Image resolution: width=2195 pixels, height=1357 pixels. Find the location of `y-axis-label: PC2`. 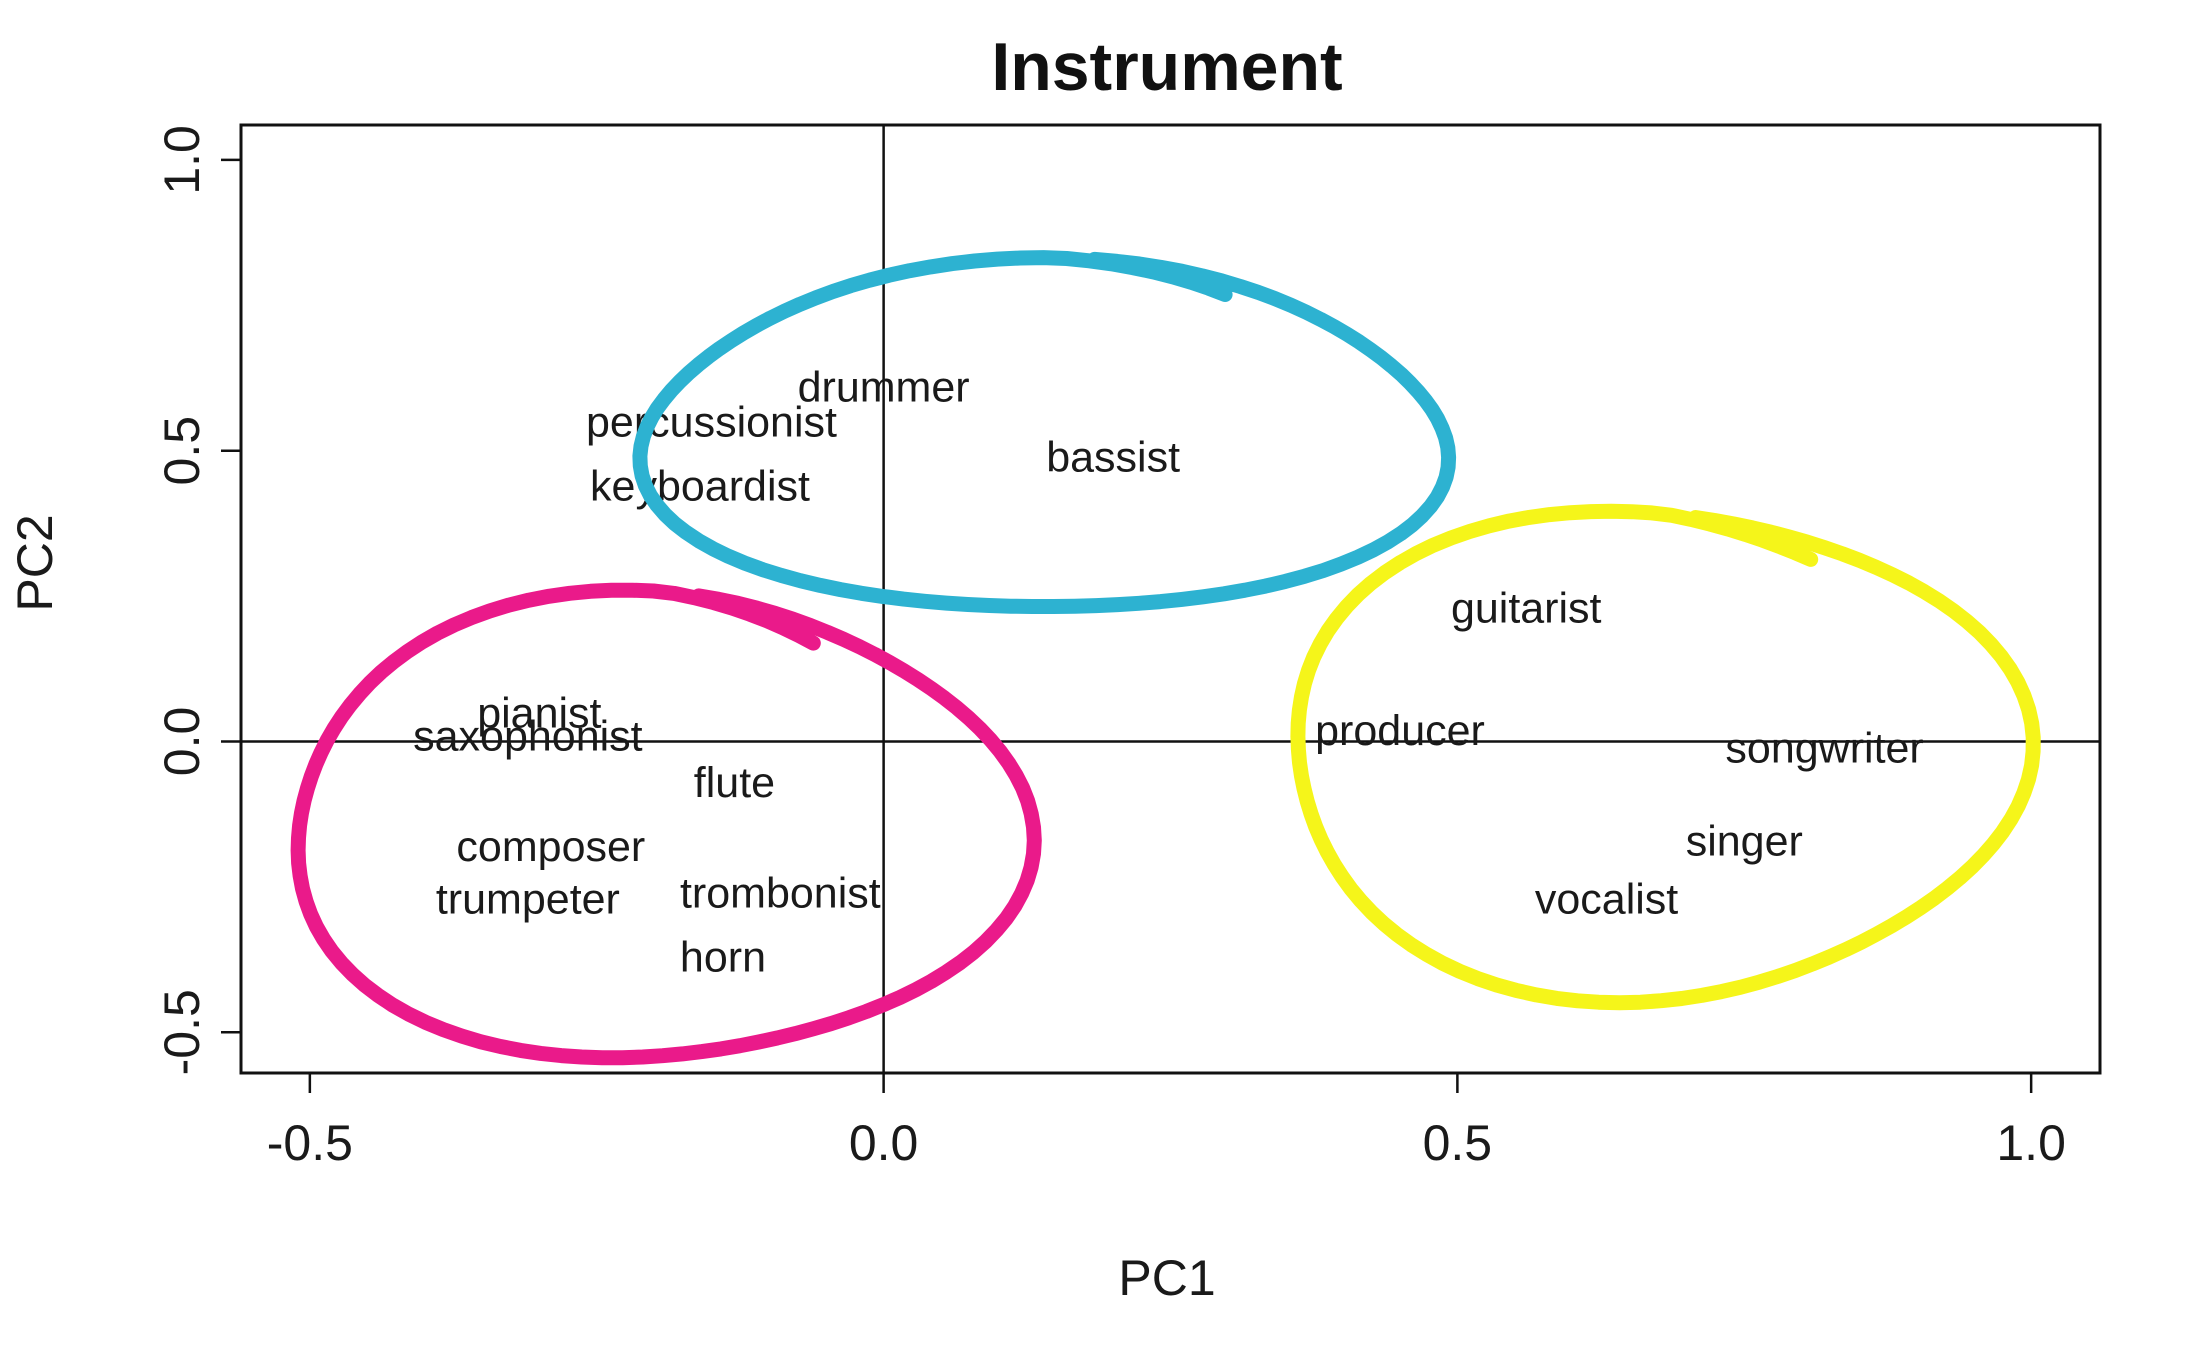

y-axis-label: PC2 is located at coordinates (35, 562).